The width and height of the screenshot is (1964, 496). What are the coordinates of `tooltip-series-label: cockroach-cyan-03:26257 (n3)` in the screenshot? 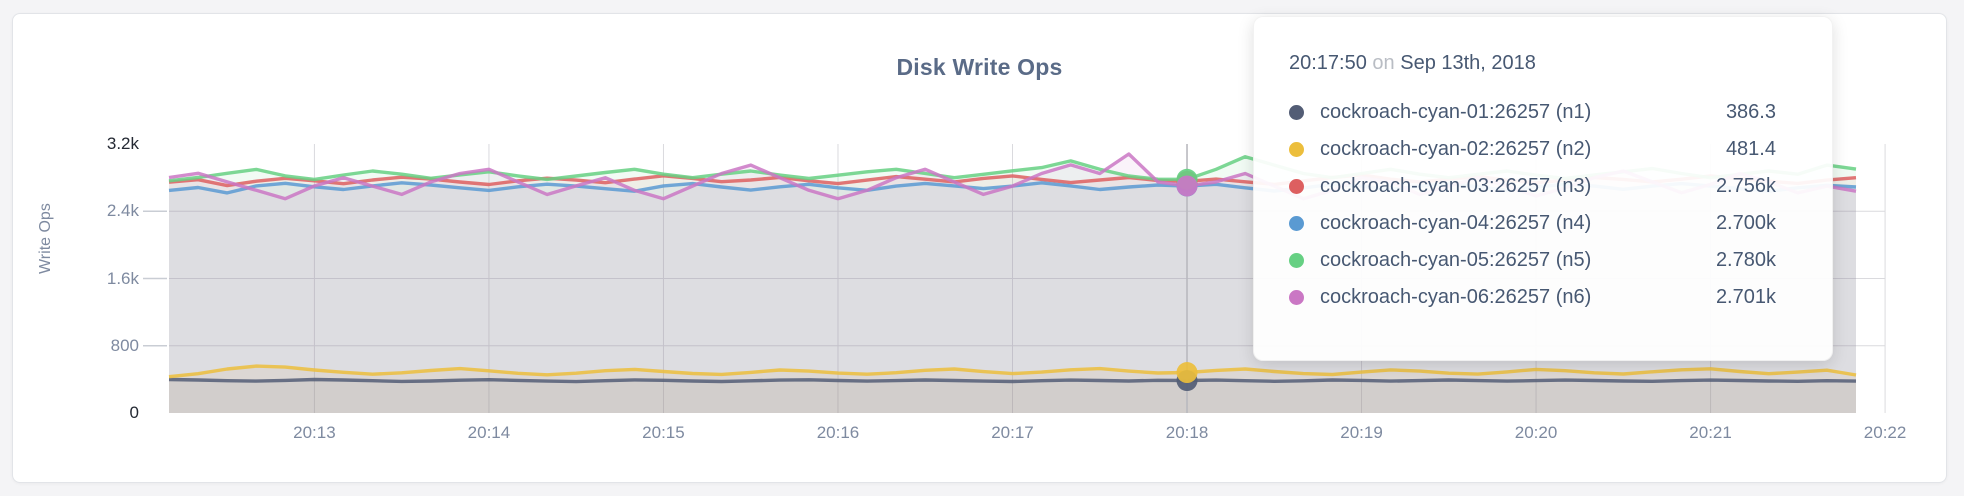 It's located at (1456, 186).